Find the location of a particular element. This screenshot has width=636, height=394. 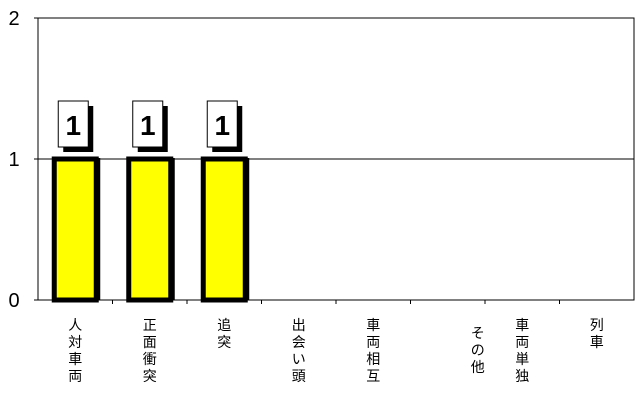

category-label: 人 is located at coordinates (75, 326).